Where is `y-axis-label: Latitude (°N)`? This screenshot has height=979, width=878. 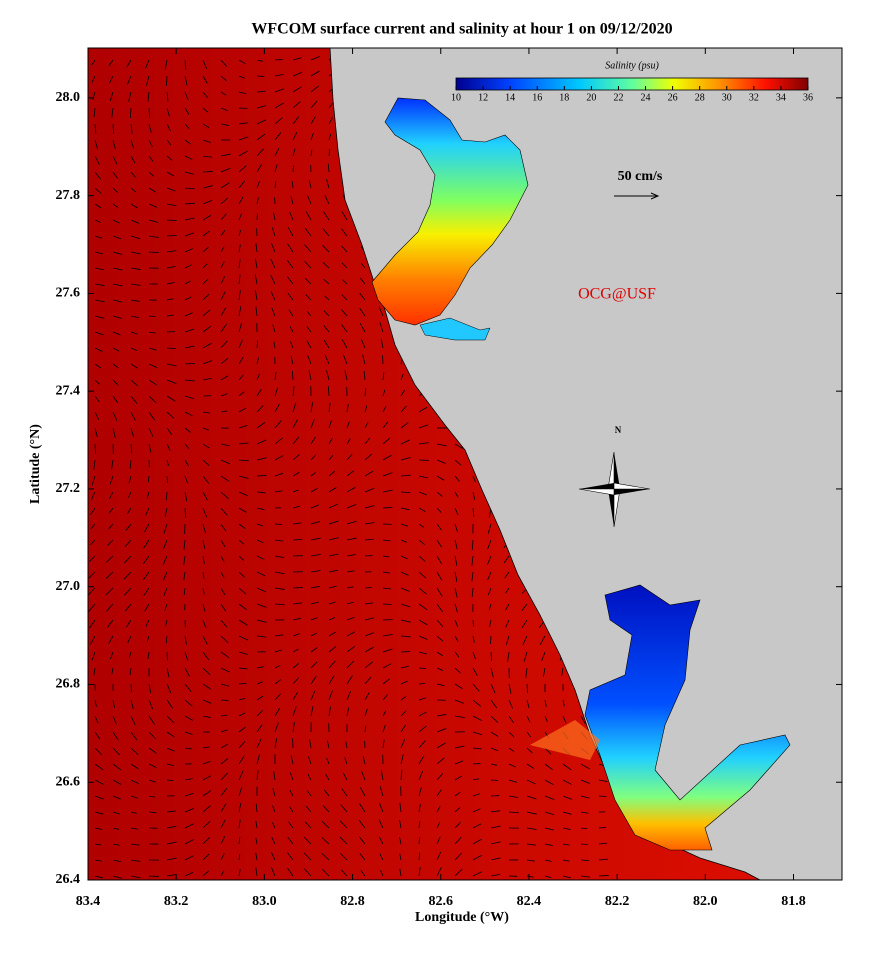 y-axis-label: Latitude (°N) is located at coordinates (35, 464).